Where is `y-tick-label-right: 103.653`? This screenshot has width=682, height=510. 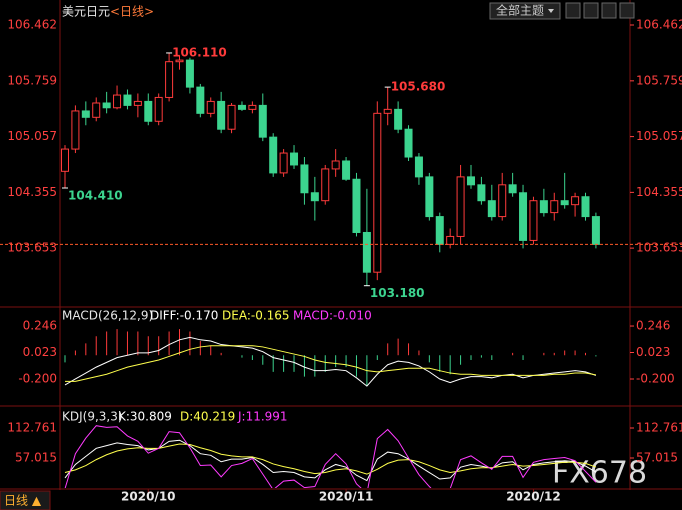
y-tick-label-right: 103.653 is located at coordinates (659, 248).